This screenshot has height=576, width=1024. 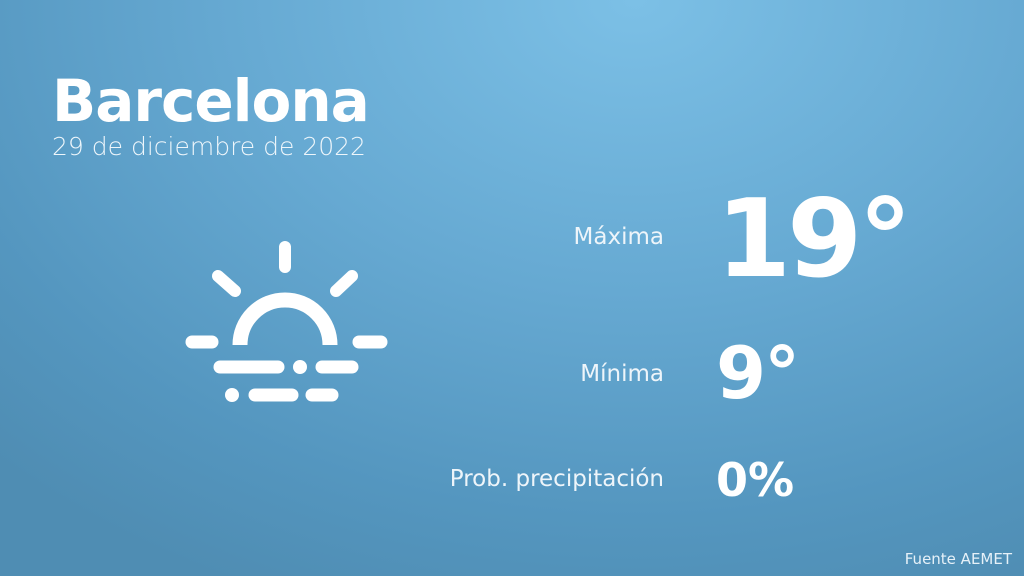 What do you see at coordinates (755, 480) in the screenshot?
I see `precip-value: 0%` at bounding box center [755, 480].